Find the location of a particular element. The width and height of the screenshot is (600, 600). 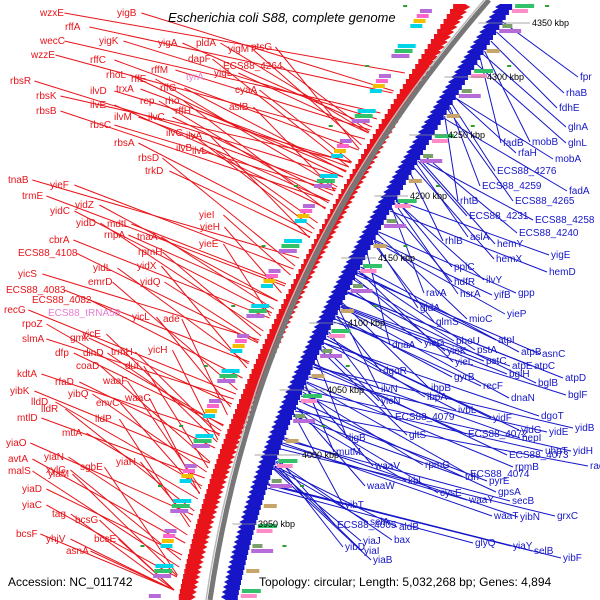

connector-lldr is located at coordinates (130, 460).